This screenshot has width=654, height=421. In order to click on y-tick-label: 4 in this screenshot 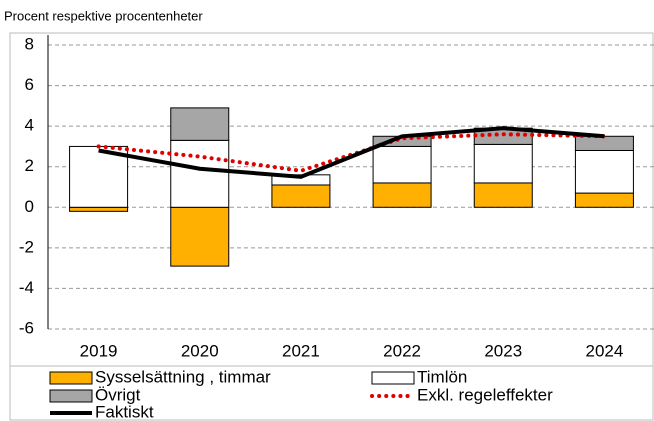, I will do `click(29, 125)`.